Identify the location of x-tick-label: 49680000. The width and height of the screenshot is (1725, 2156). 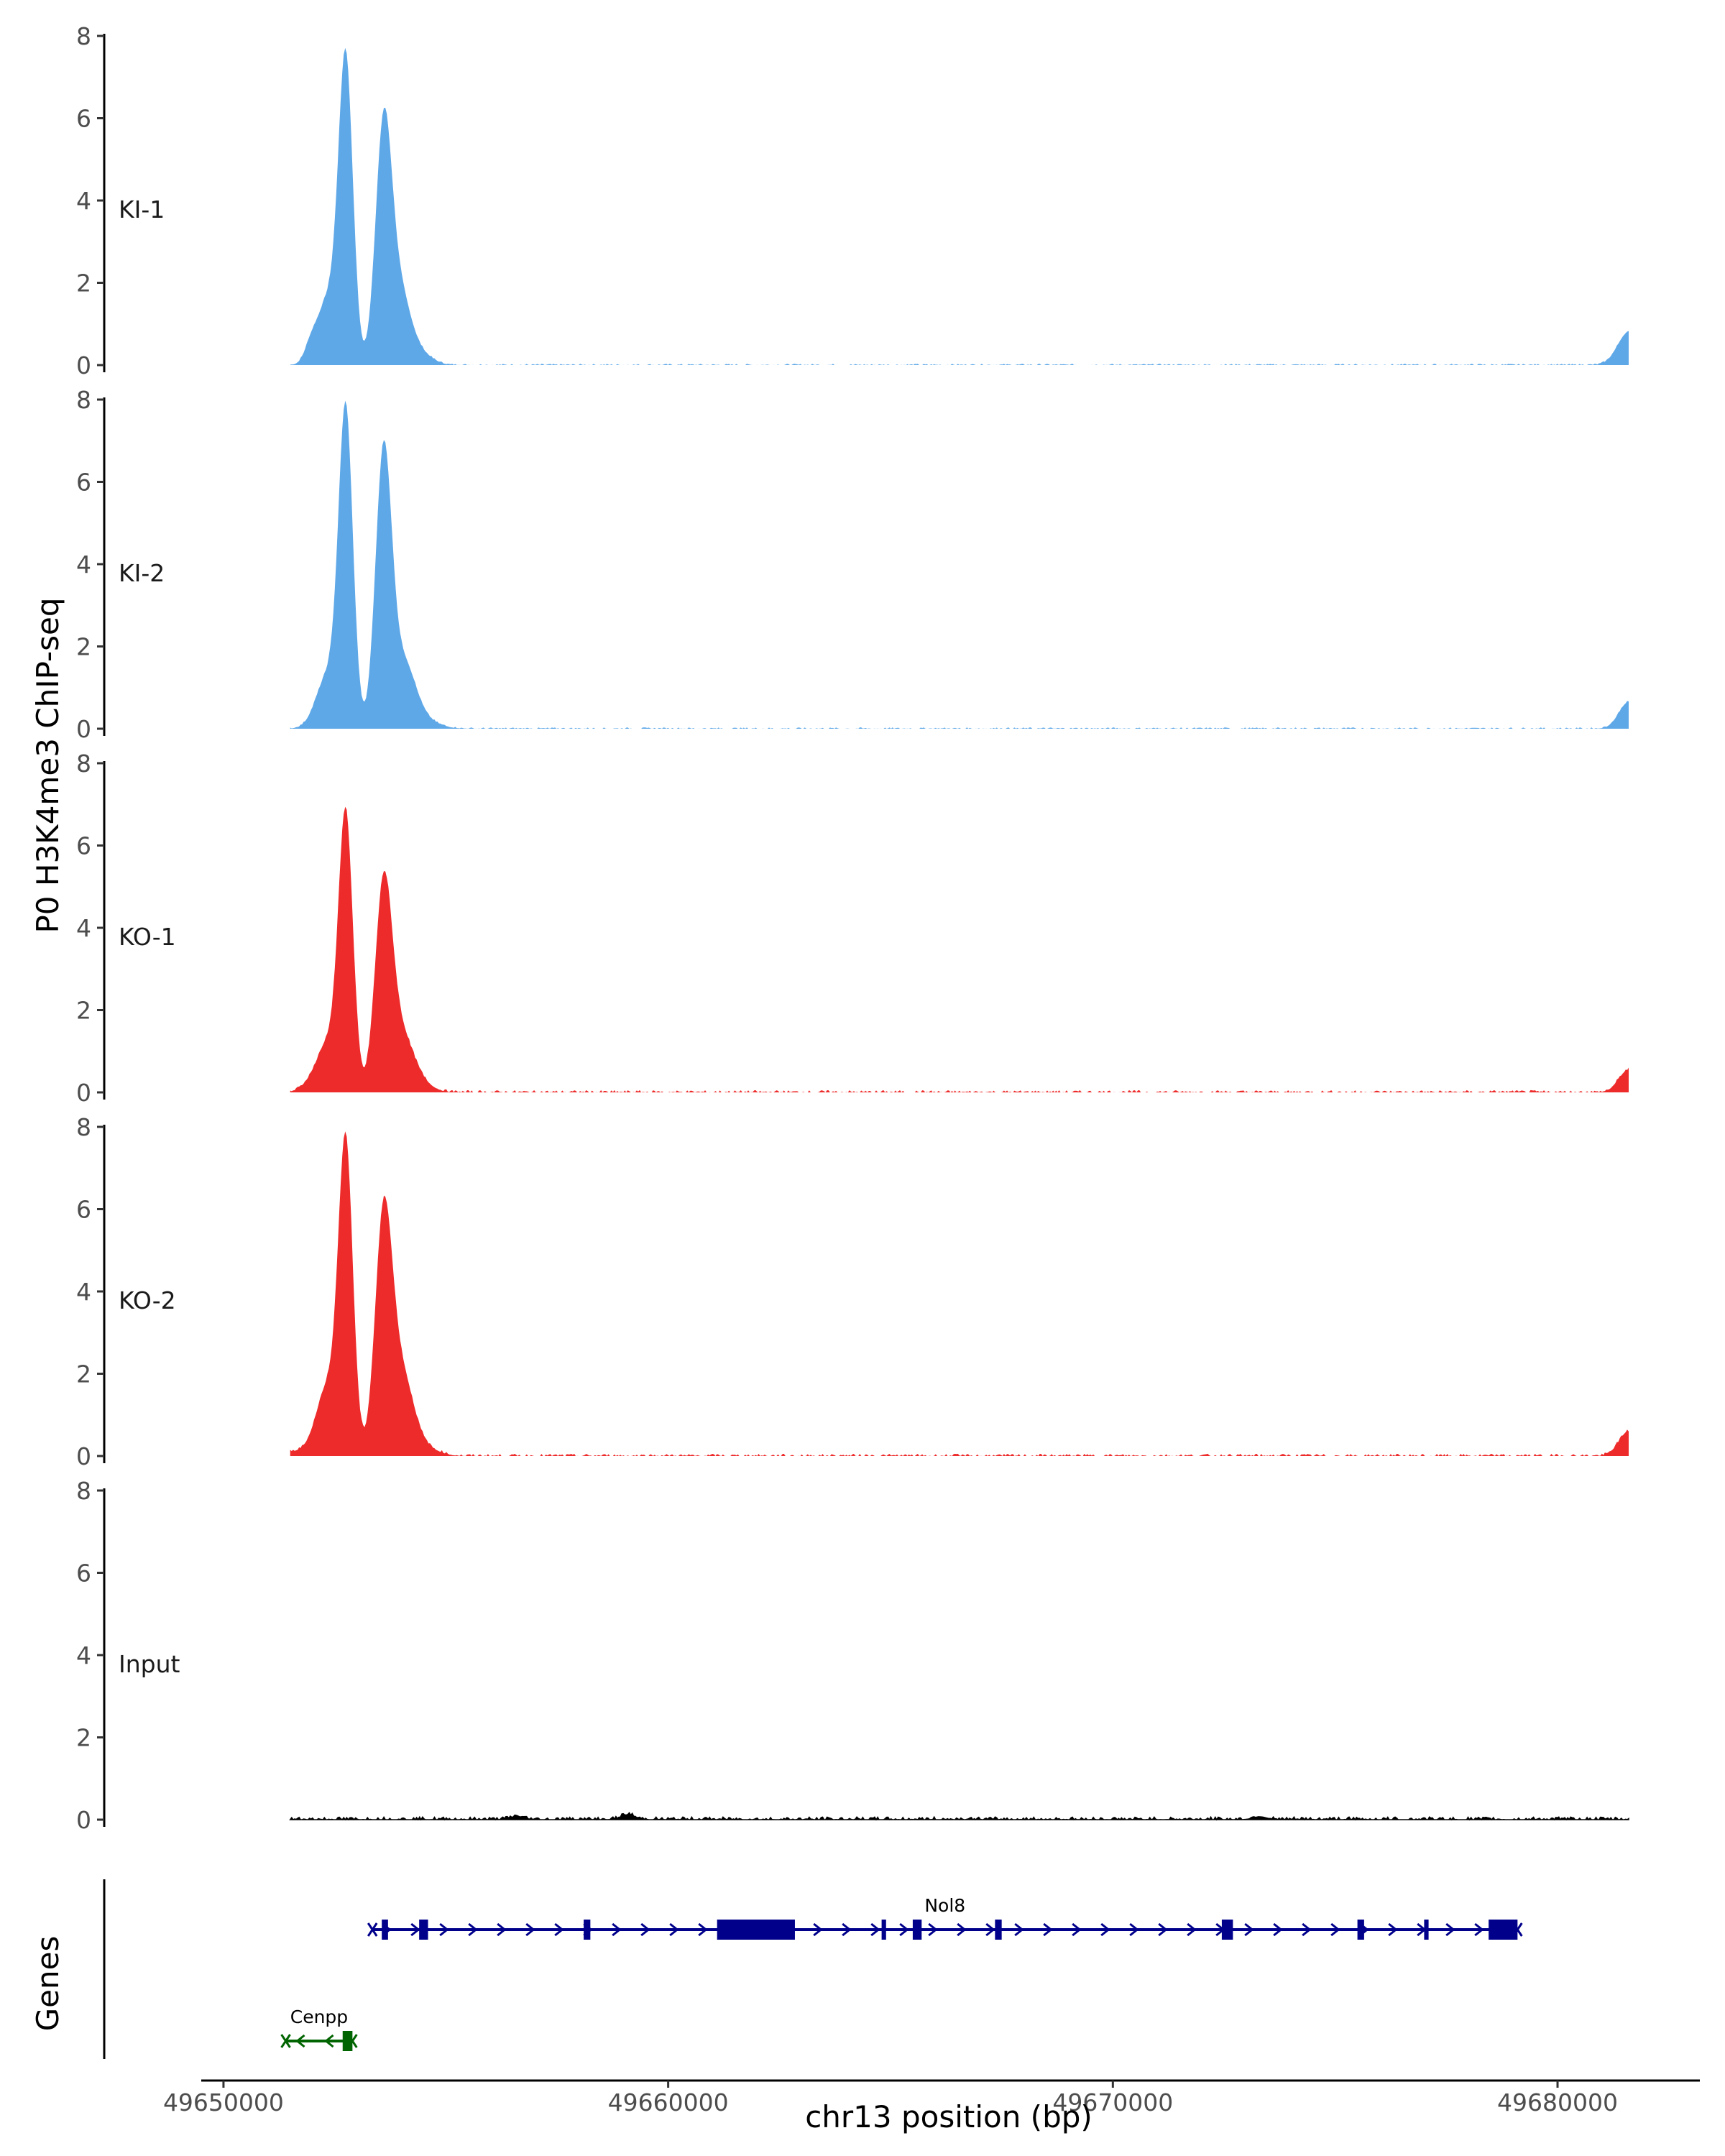
(1557, 2102).